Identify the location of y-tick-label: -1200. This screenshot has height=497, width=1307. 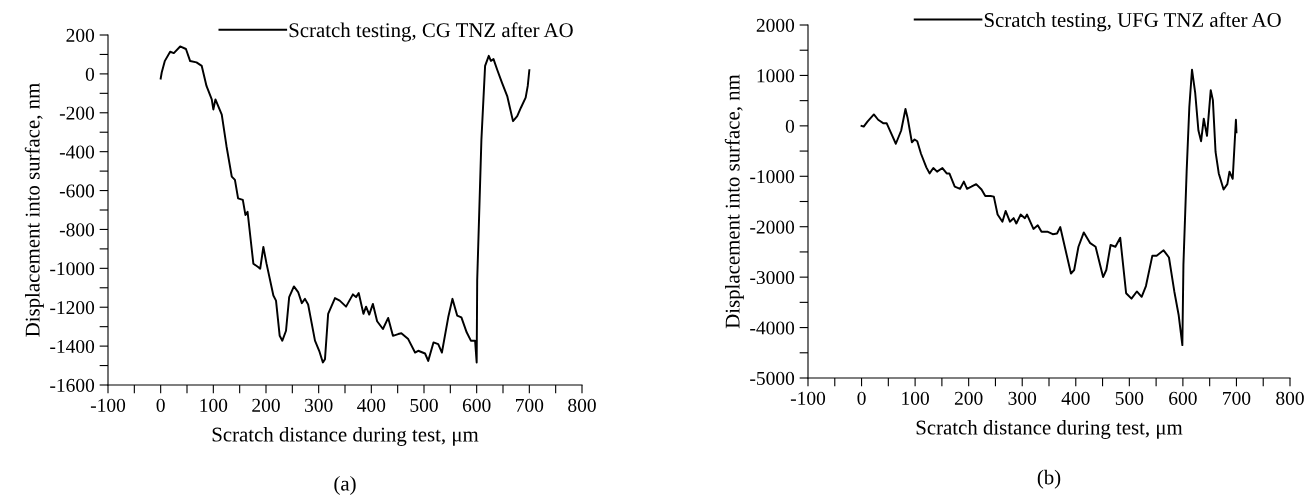
(72, 308).